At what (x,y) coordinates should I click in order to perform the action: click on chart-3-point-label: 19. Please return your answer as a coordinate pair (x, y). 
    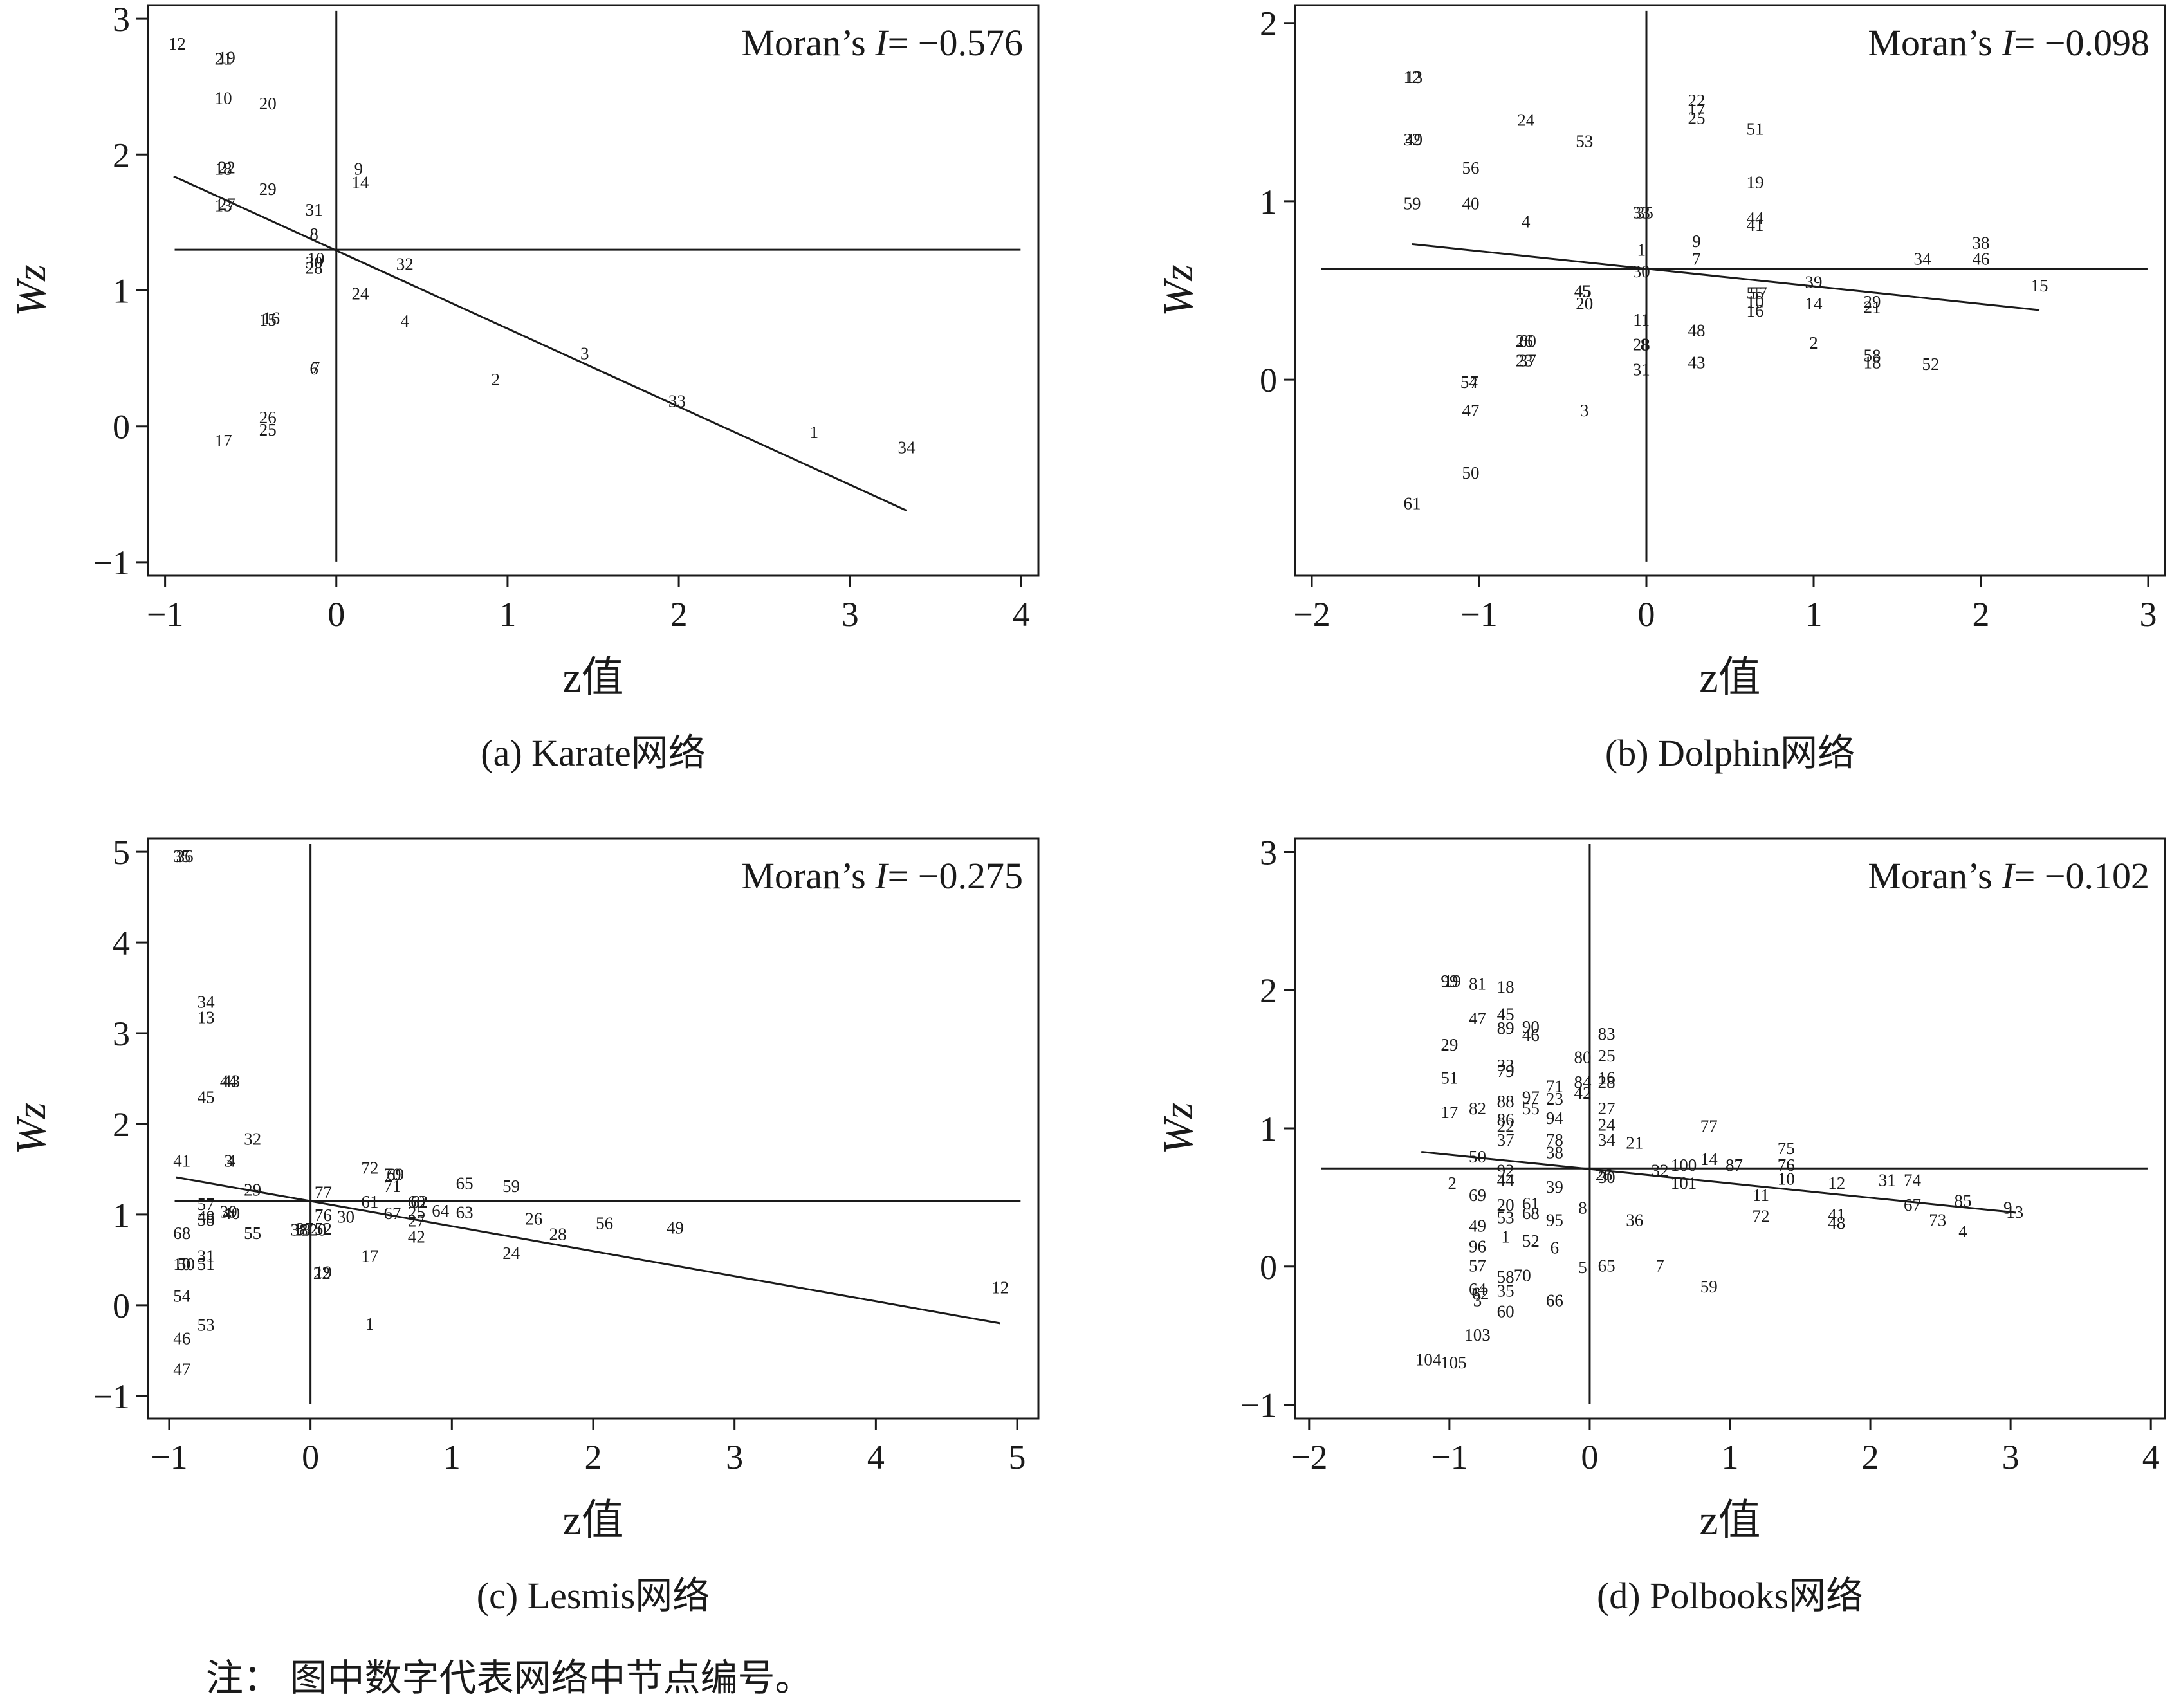
    Looking at the image, I should click on (1452, 981).